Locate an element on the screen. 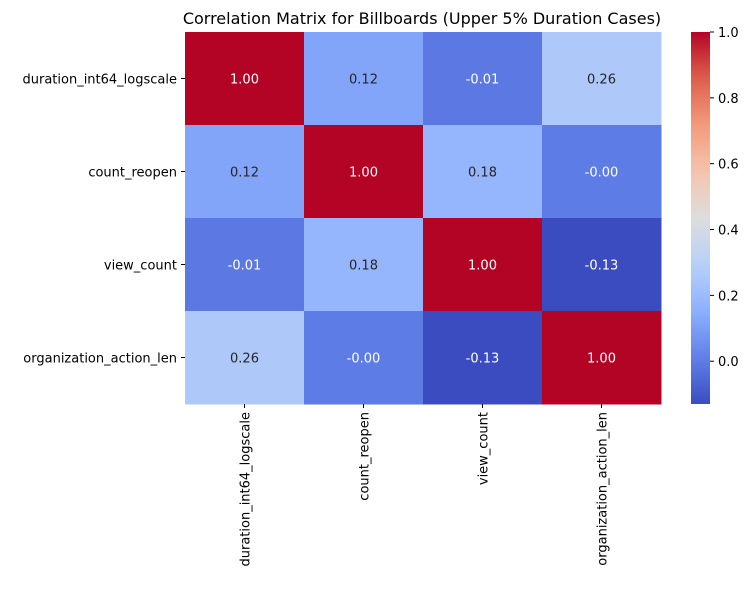 This screenshot has height=590, width=751. column-tick-label: organization_action_len is located at coordinates (603, 489).